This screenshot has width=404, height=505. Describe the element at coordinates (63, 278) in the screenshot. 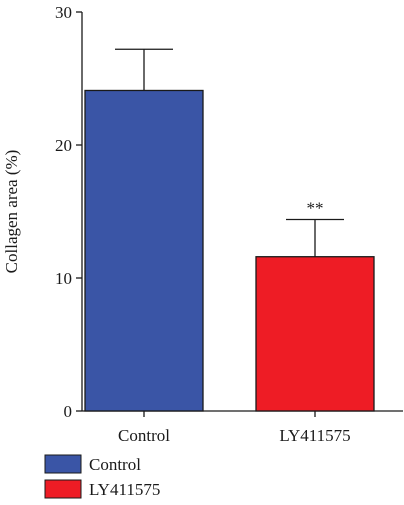

I see `y-tick-label: 10` at that location.